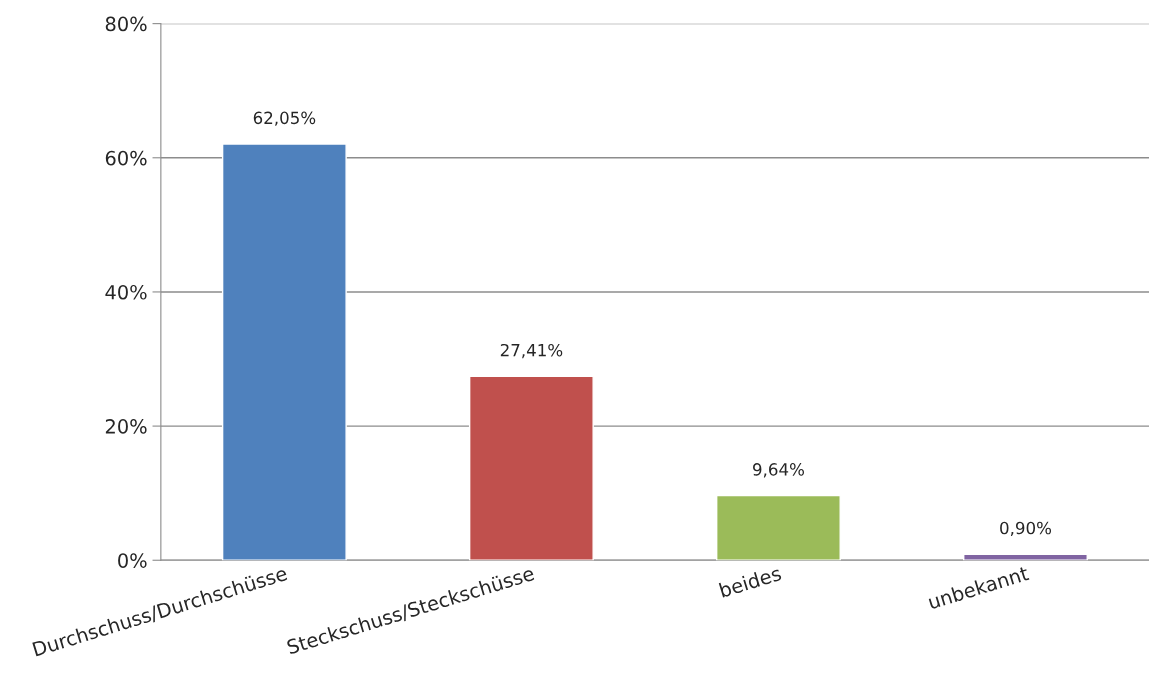  Describe the element at coordinates (126, 24) in the screenshot. I see `y-tick-label: 80%` at that location.